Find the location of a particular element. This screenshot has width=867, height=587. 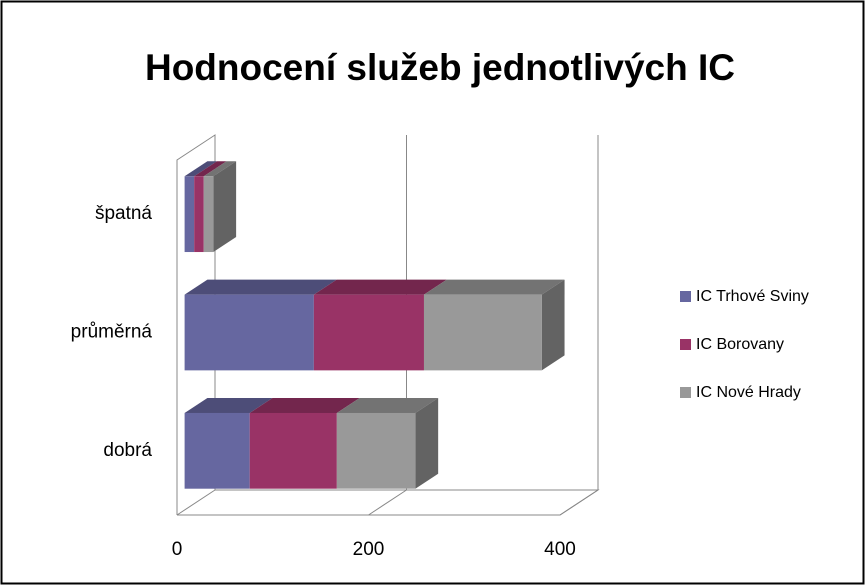

legend-label: IC Borovany is located at coordinates (740, 344).